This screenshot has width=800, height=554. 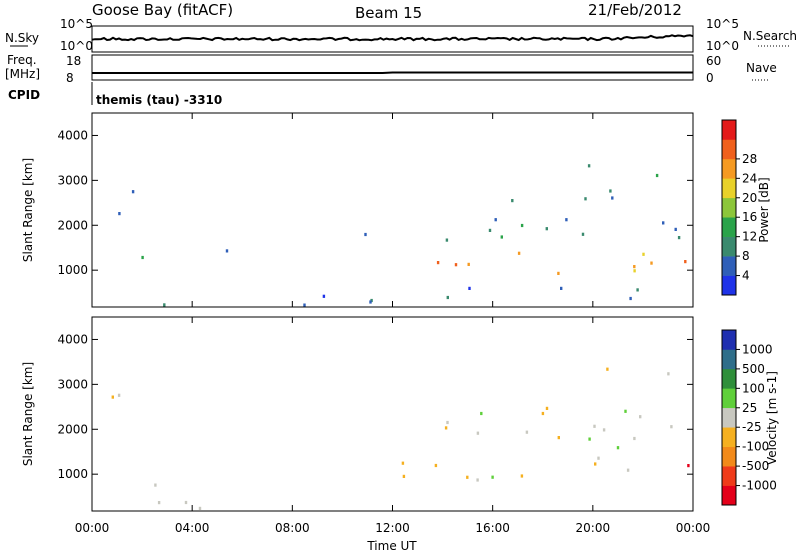 I want to click on colorbar-tick-label: 12, so click(x=749, y=237).